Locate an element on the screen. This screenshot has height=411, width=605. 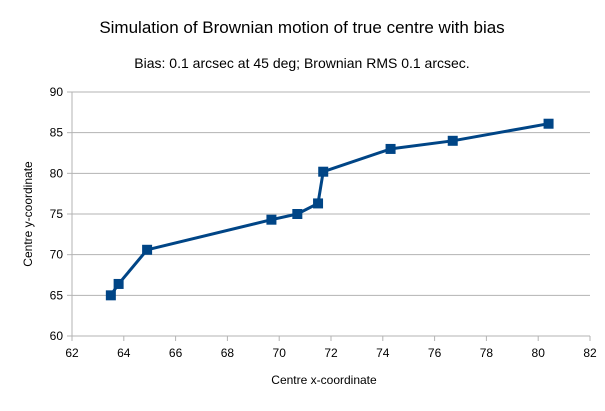
x-tick-label: 66 is located at coordinates (176, 353).